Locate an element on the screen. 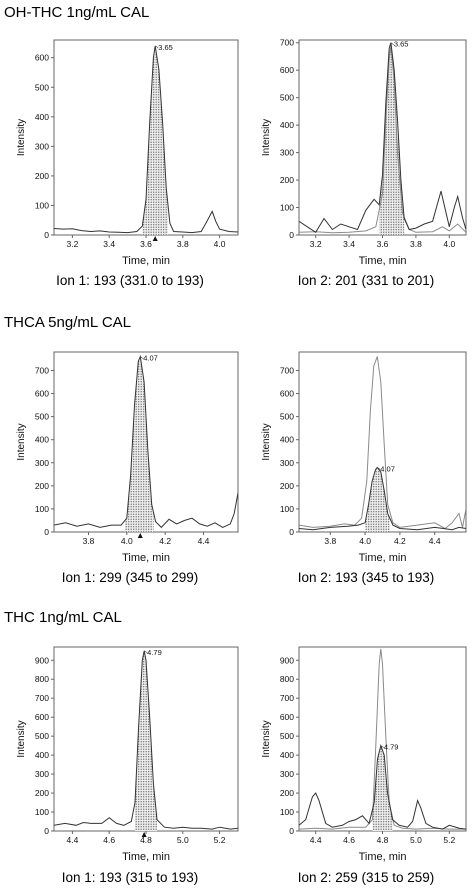 The height and width of the screenshot is (891, 474). caption-thca-ion1: Ion 1: 299 (345 to 299) is located at coordinates (130, 577).